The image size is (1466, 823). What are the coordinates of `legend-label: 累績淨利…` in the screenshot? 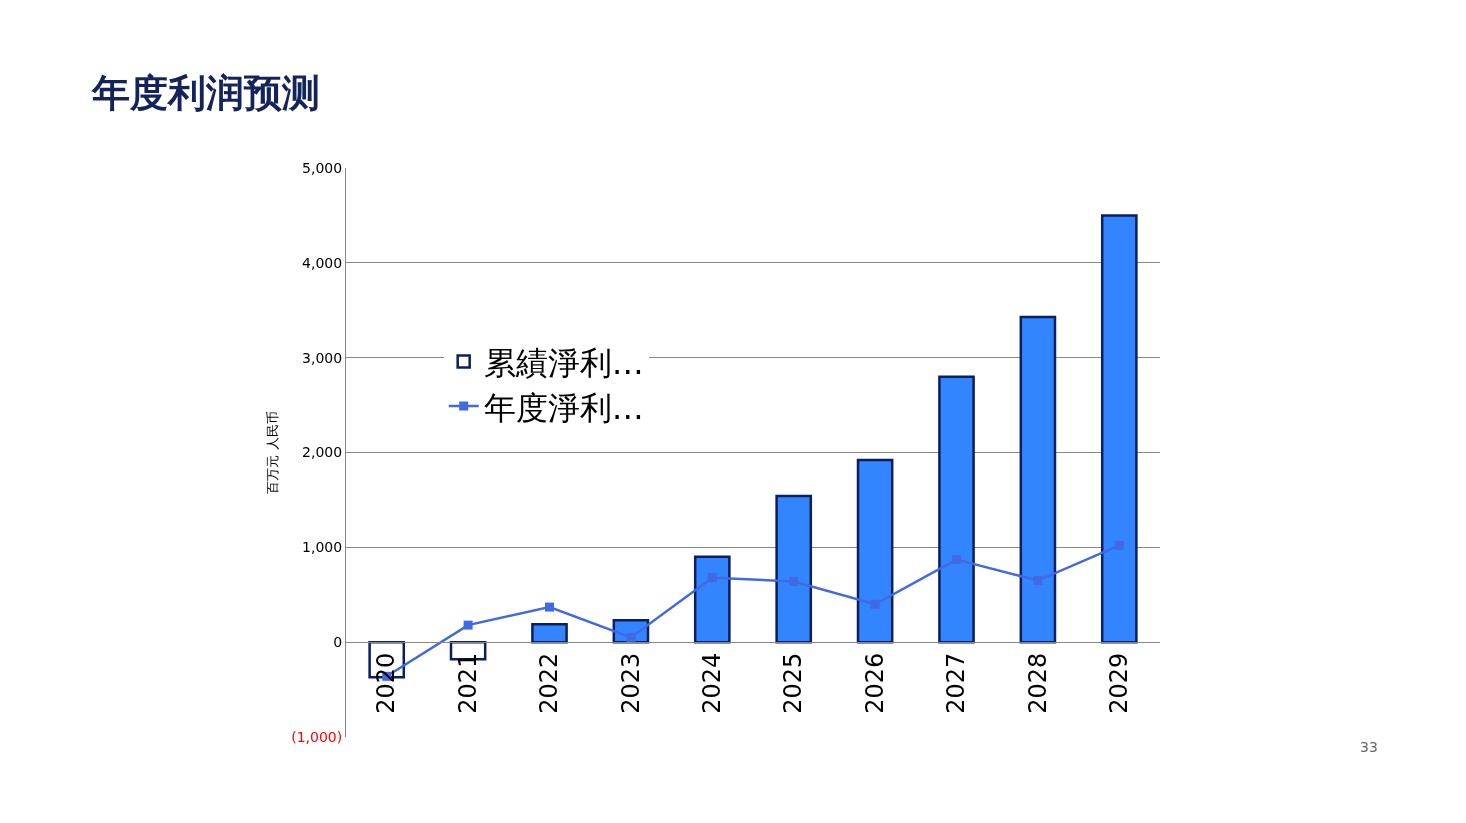 It's located at (563, 363).